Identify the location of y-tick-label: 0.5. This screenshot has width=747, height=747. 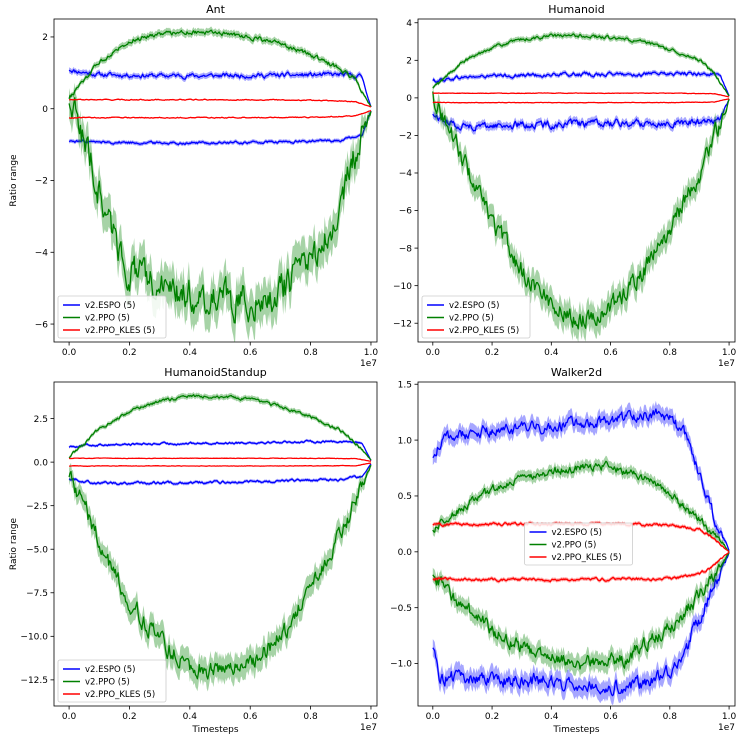
(405, 497).